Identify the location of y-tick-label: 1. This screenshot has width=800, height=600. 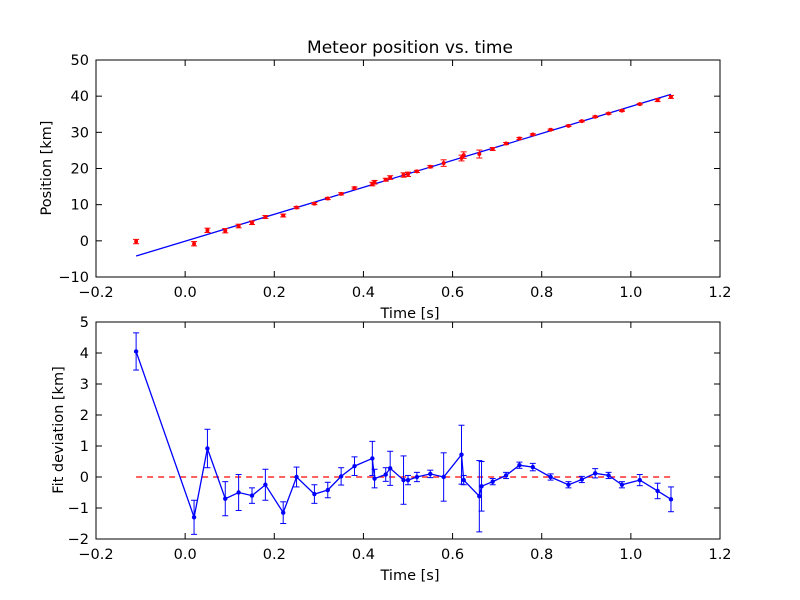
(84, 447).